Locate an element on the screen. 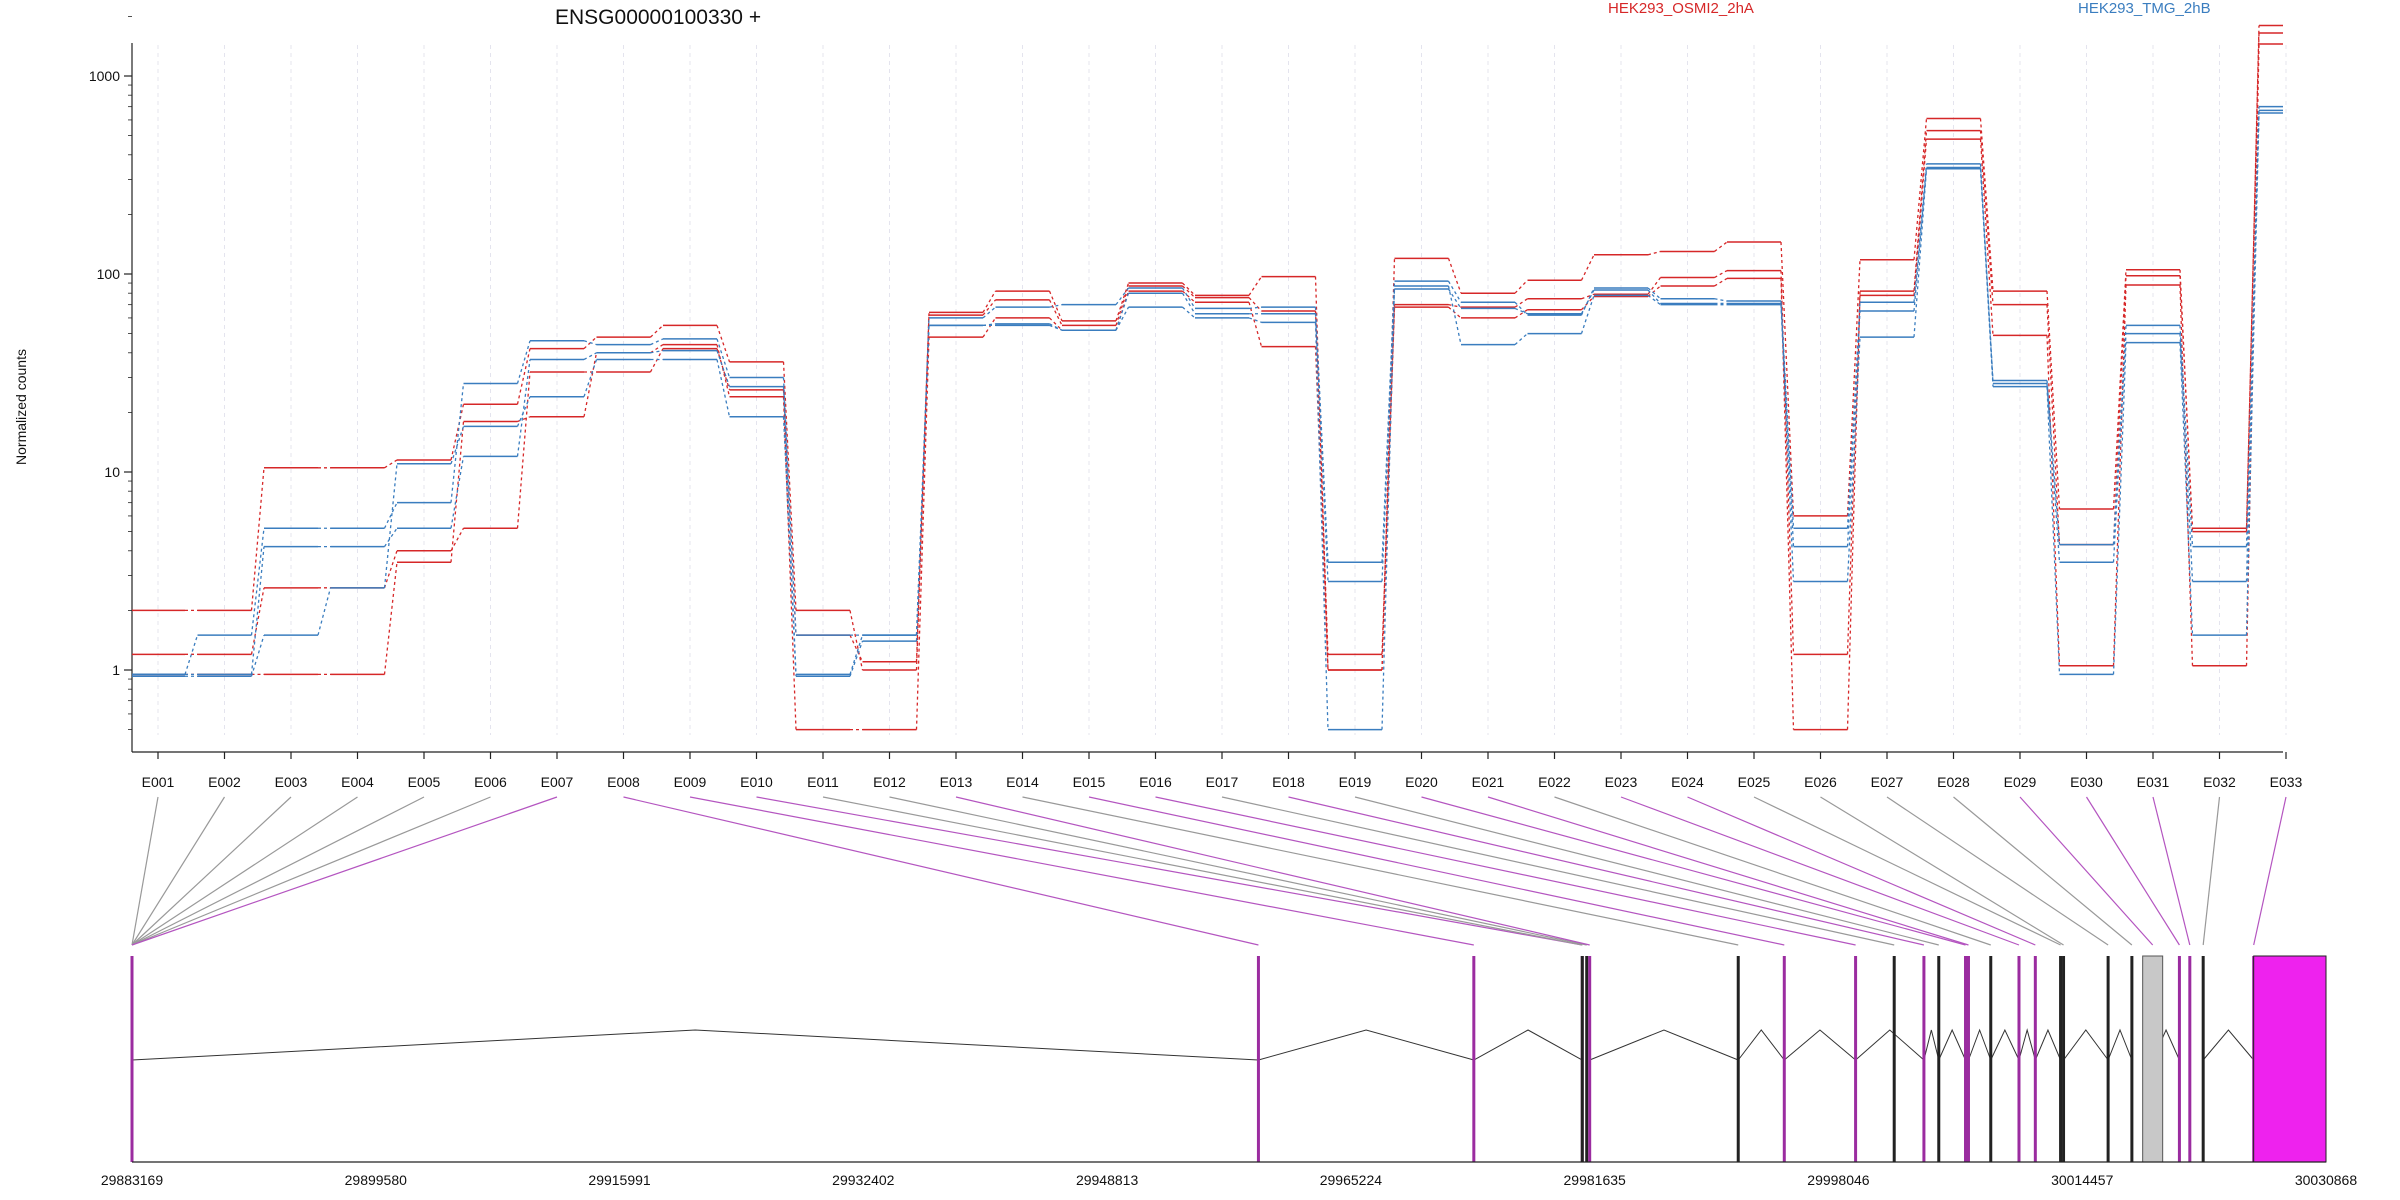  x-tick-label: E021 is located at coordinates (1488, 782).